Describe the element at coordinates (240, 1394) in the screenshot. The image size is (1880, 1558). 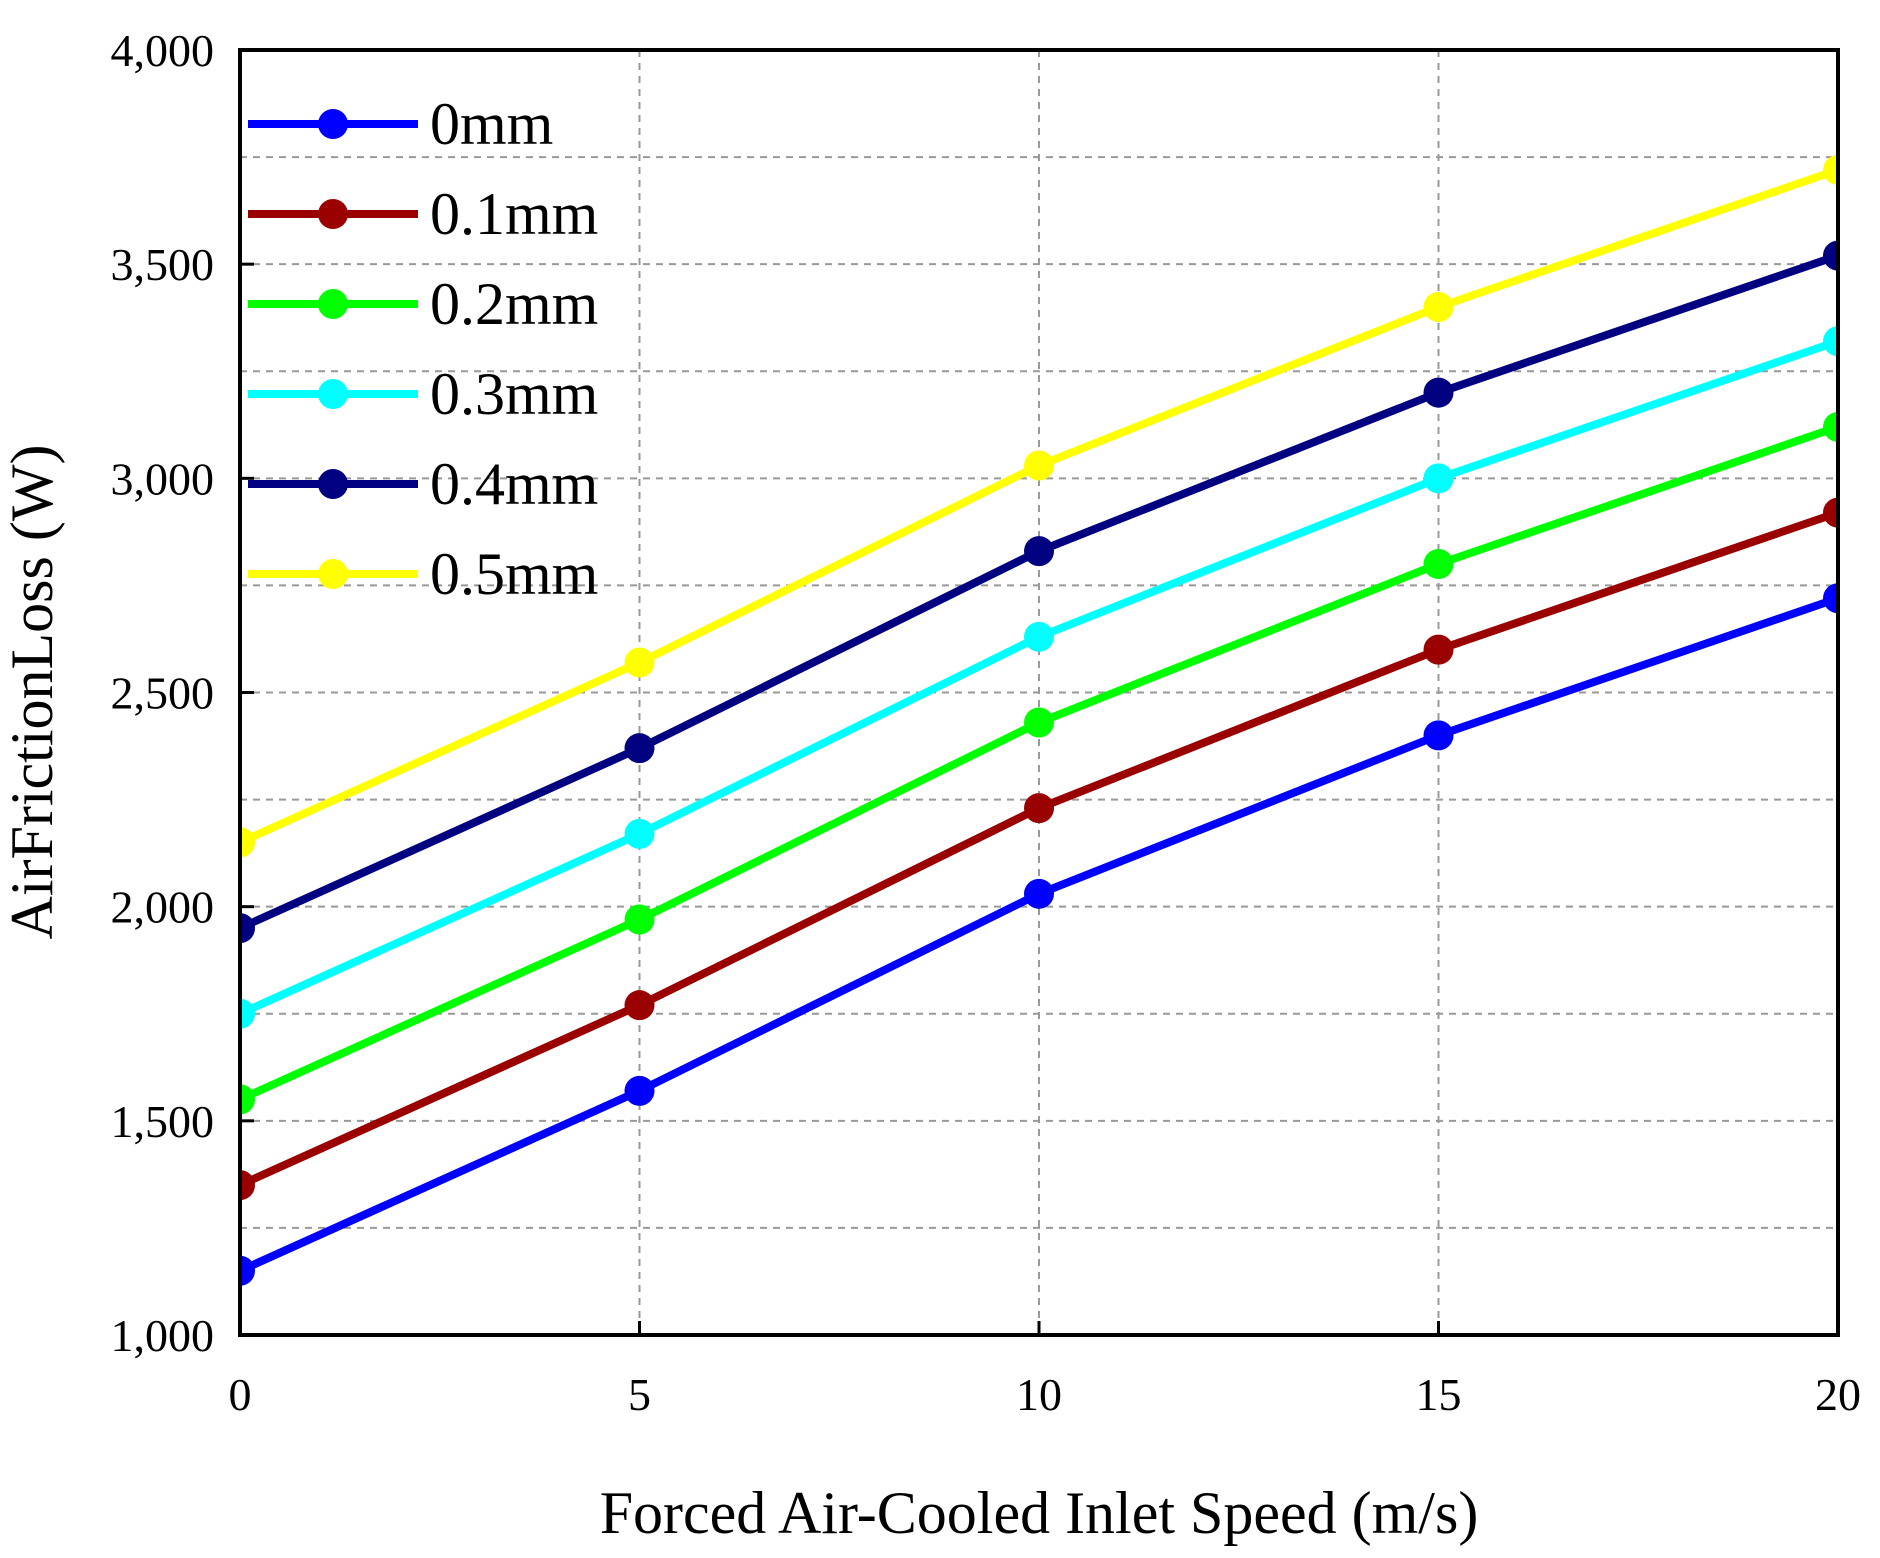
I see `x-tick-label: 0` at that location.